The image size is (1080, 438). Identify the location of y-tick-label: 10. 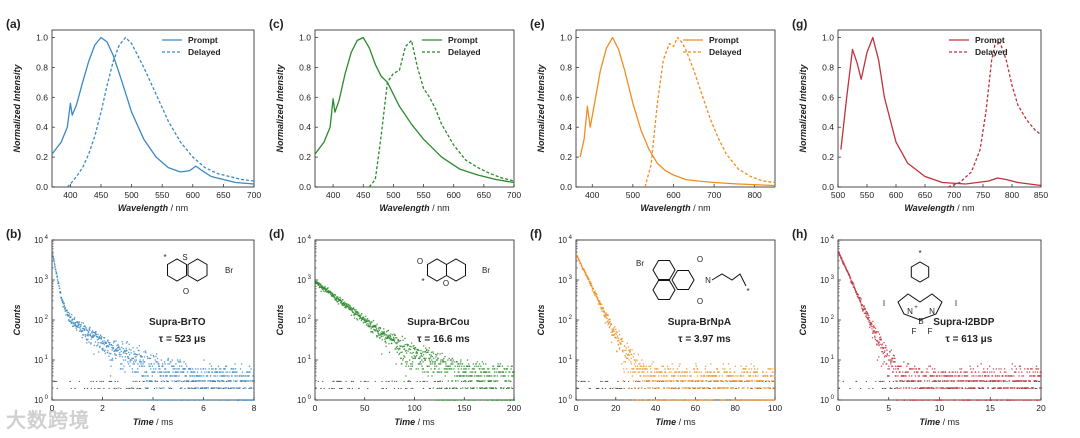
(562, 400).